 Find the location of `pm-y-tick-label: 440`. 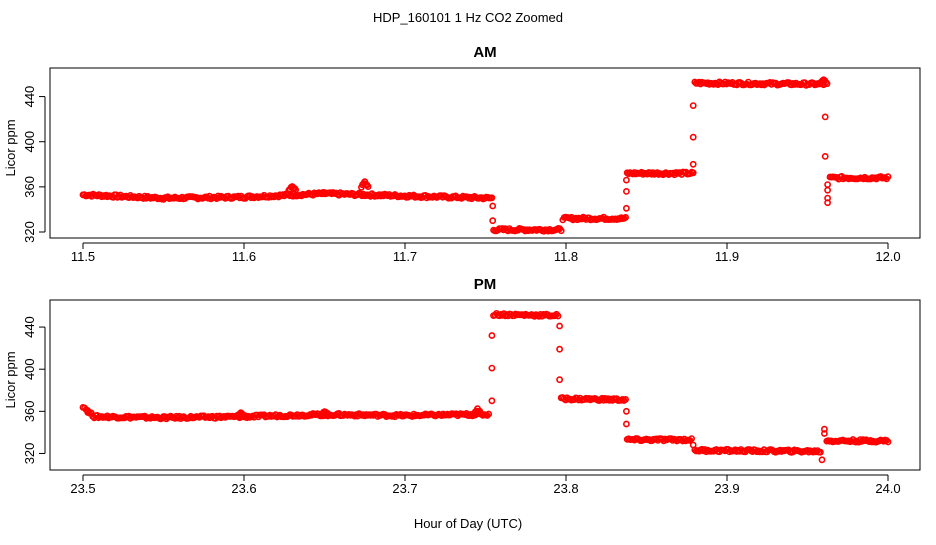

pm-y-tick-label: 440 is located at coordinates (29, 327).